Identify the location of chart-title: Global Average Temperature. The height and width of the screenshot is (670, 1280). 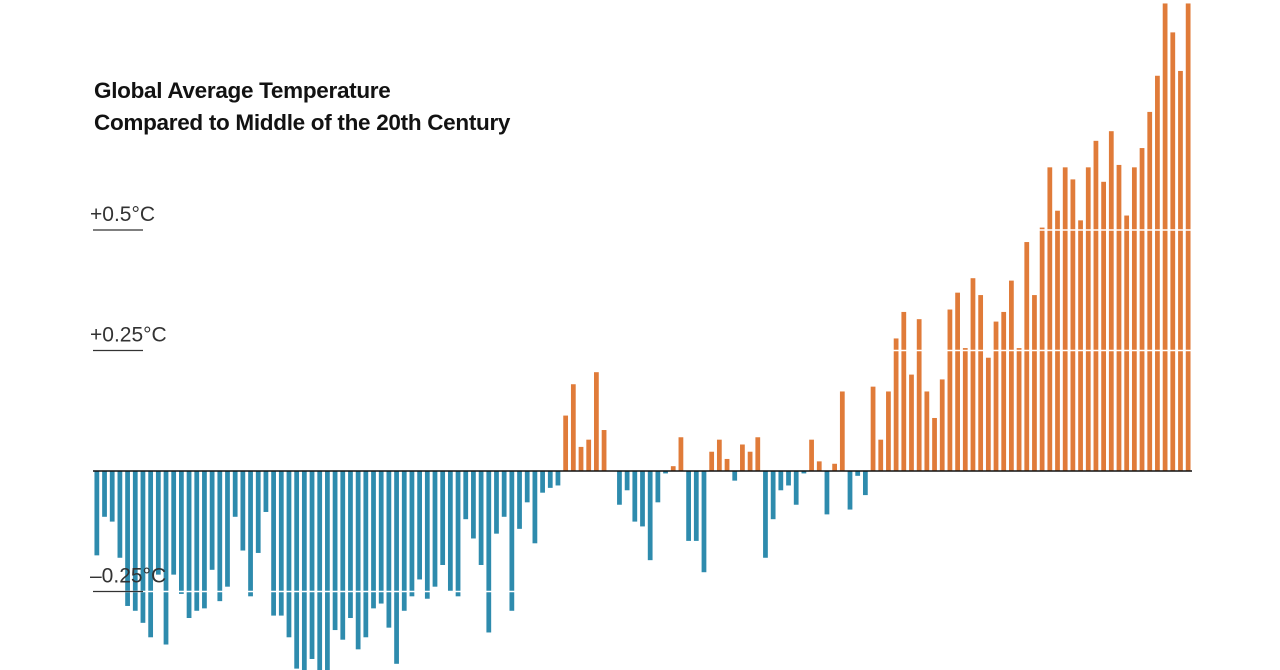
(242, 90).